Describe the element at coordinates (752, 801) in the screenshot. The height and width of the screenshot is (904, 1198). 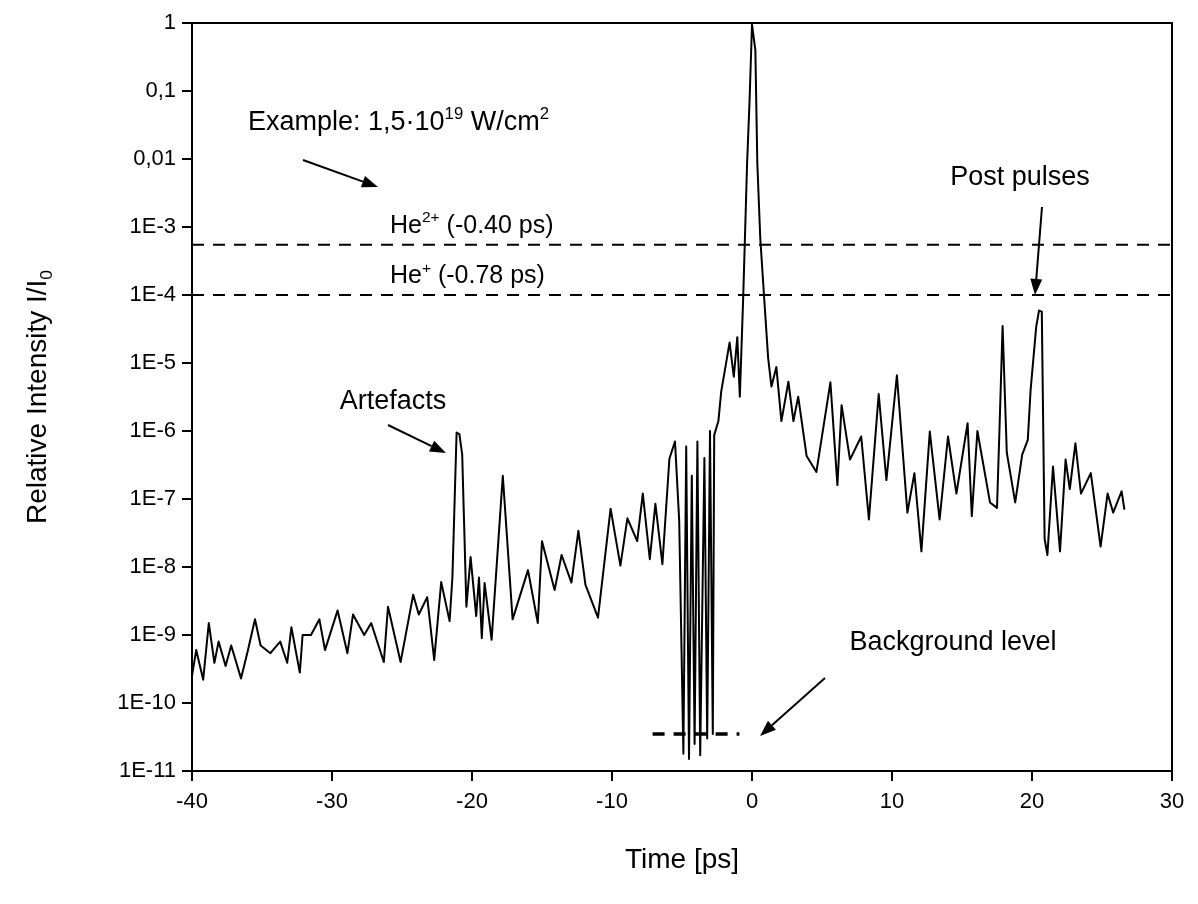
I see `x-tick-label: 0` at that location.